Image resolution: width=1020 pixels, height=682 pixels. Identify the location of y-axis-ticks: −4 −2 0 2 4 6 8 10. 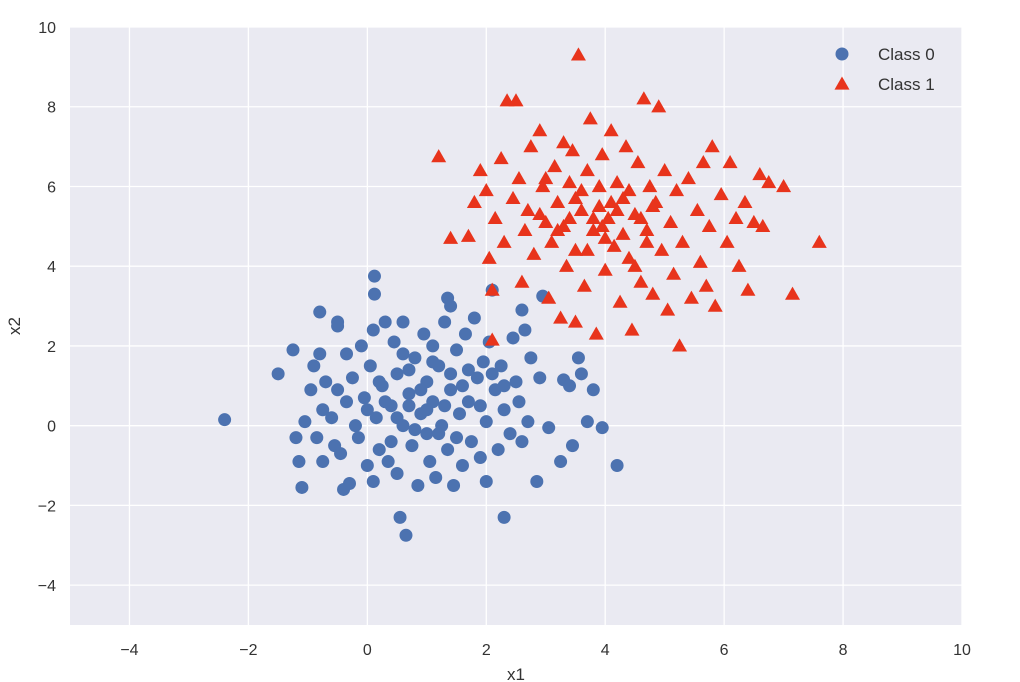
(47, 307).